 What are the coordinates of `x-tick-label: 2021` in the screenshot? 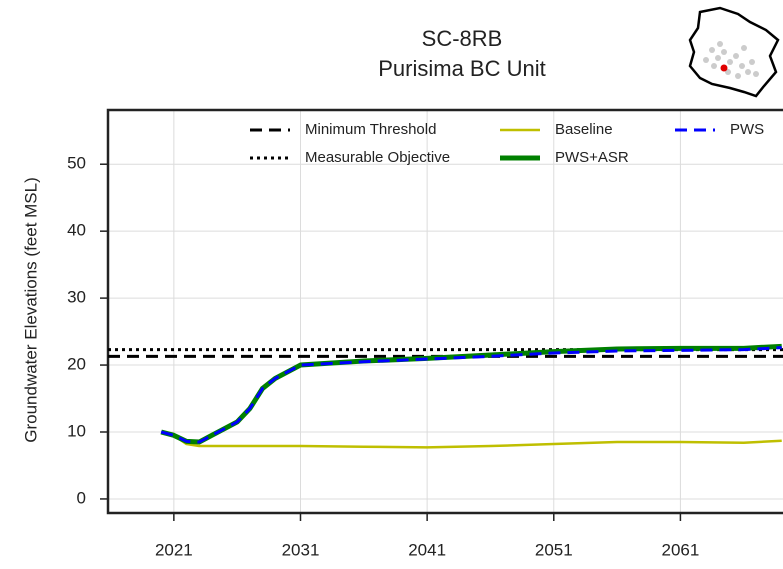 It's located at (174, 549).